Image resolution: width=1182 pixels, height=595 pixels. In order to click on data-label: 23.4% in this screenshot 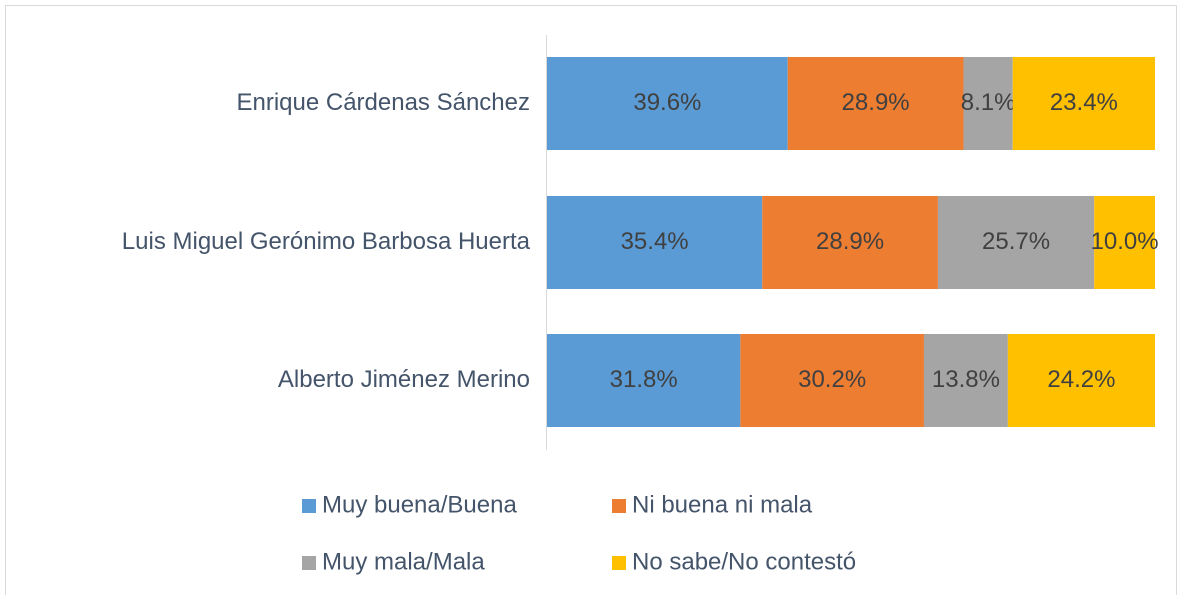, I will do `click(1084, 102)`.